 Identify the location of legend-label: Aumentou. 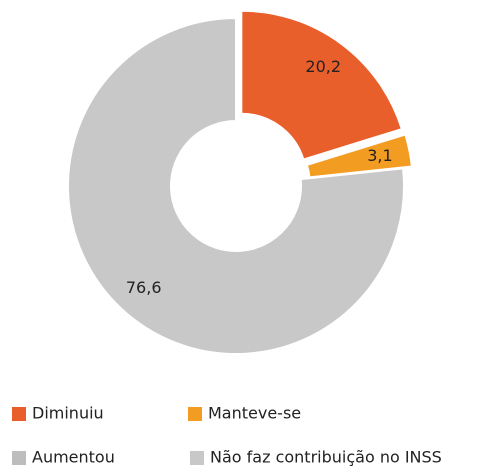
(73, 457).